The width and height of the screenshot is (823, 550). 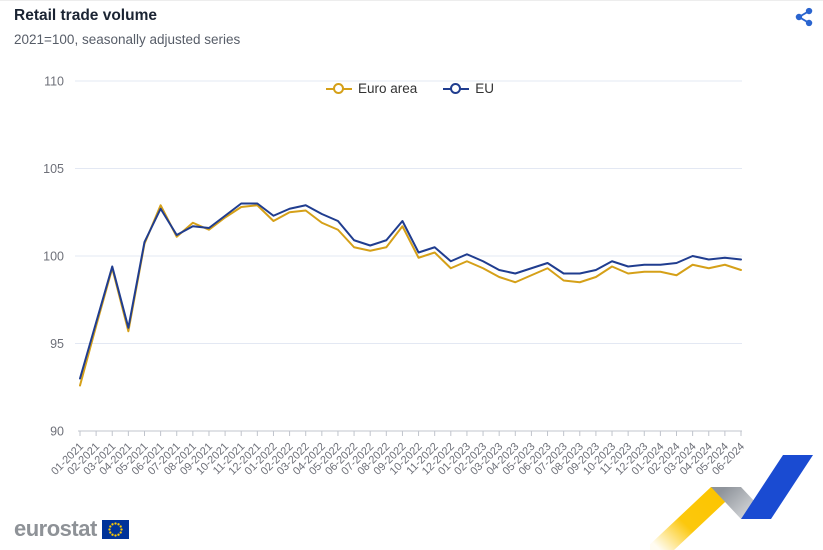 What do you see at coordinates (804, 17) in the screenshot?
I see `share-icon` at bounding box center [804, 17].